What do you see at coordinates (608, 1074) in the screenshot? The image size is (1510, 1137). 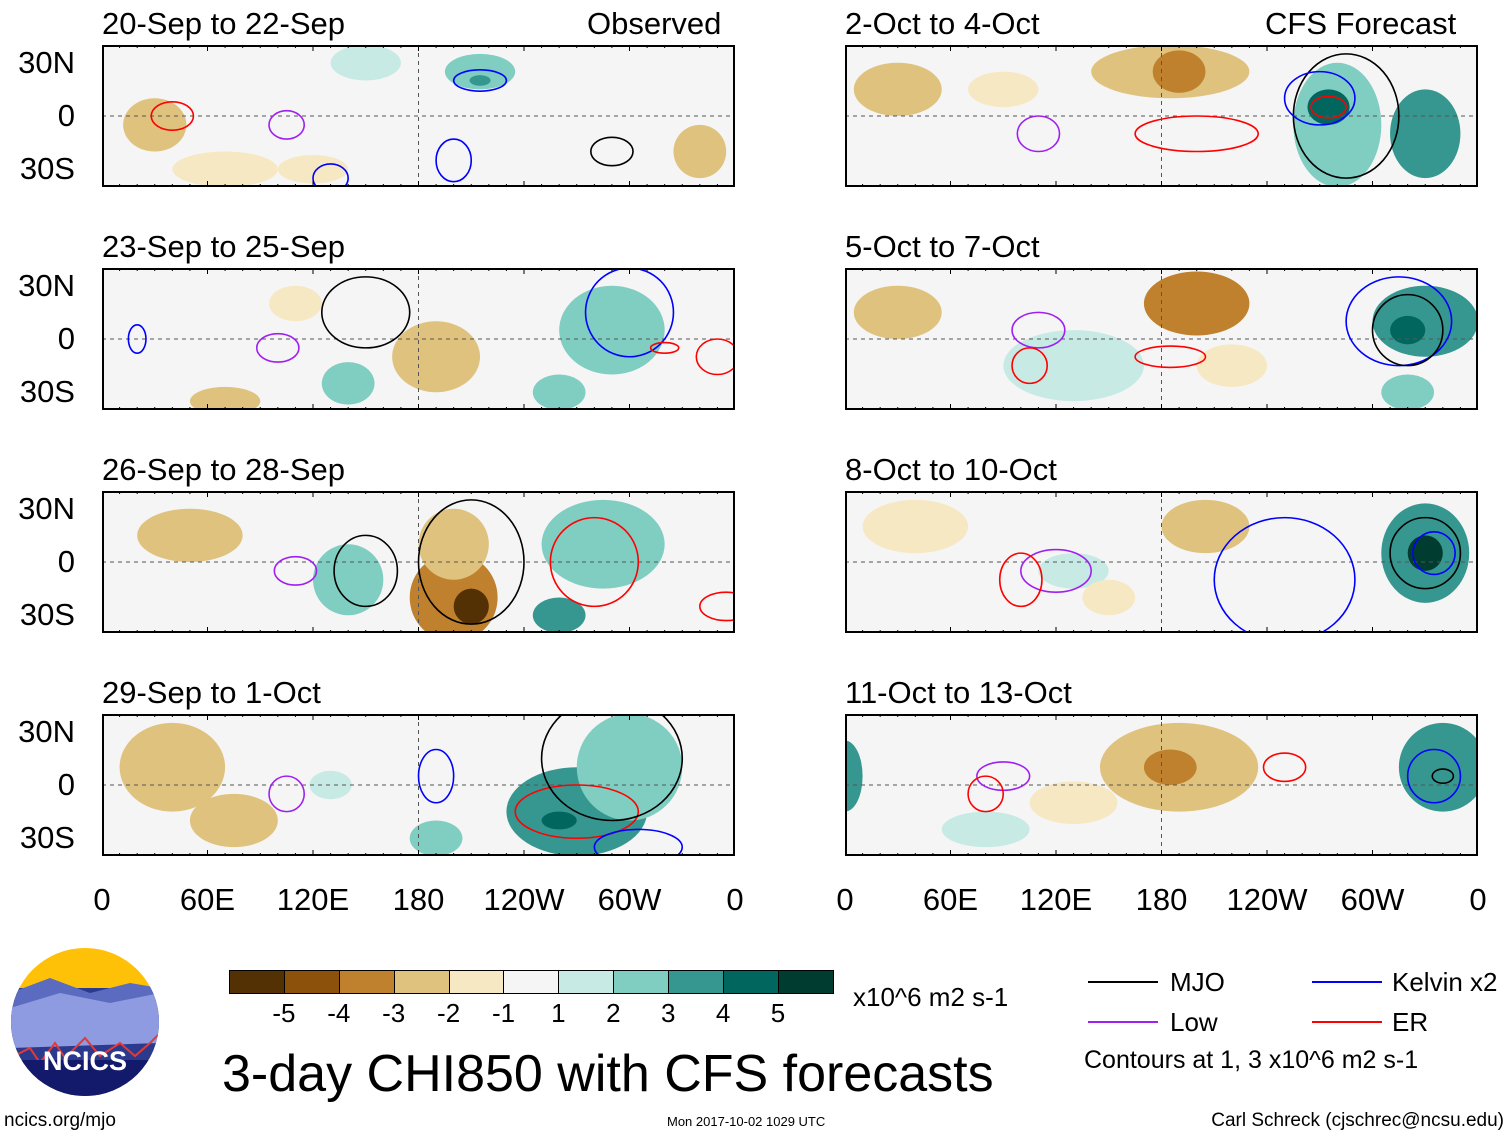 I see `figure-title: 3-day CHI850 with CFS forecasts` at bounding box center [608, 1074].